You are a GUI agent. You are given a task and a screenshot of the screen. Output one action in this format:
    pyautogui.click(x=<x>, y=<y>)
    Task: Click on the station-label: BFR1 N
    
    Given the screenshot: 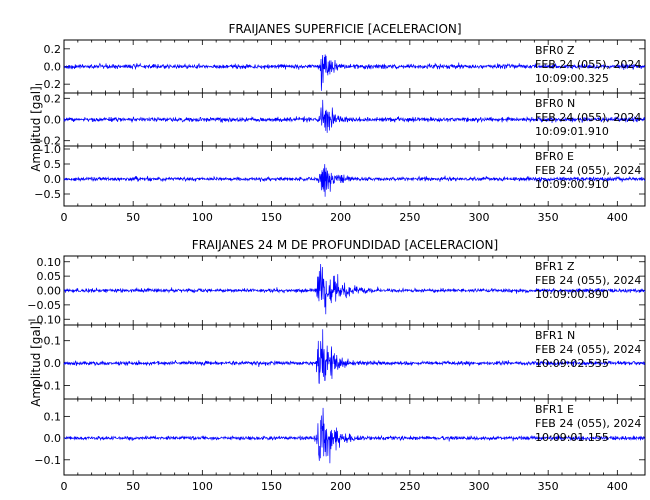 What is the action you would take?
    pyautogui.click(x=555, y=335)
    